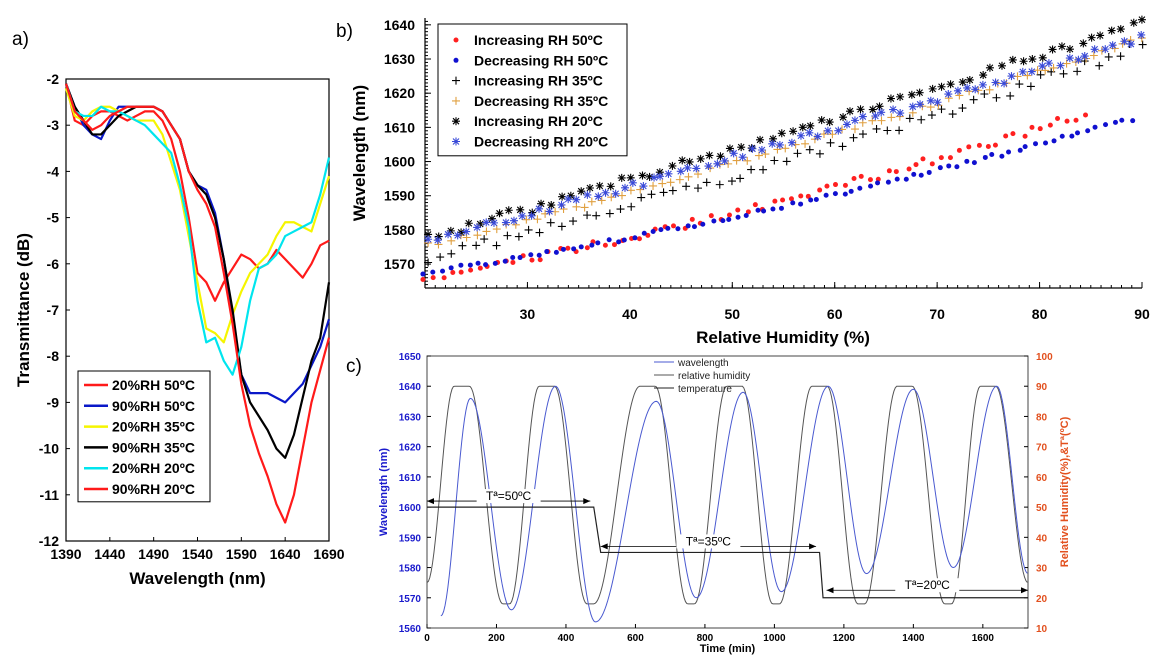  What do you see at coordinates (399, 230) in the screenshot?
I see `y-tick-label-b: 1580` at bounding box center [399, 230].